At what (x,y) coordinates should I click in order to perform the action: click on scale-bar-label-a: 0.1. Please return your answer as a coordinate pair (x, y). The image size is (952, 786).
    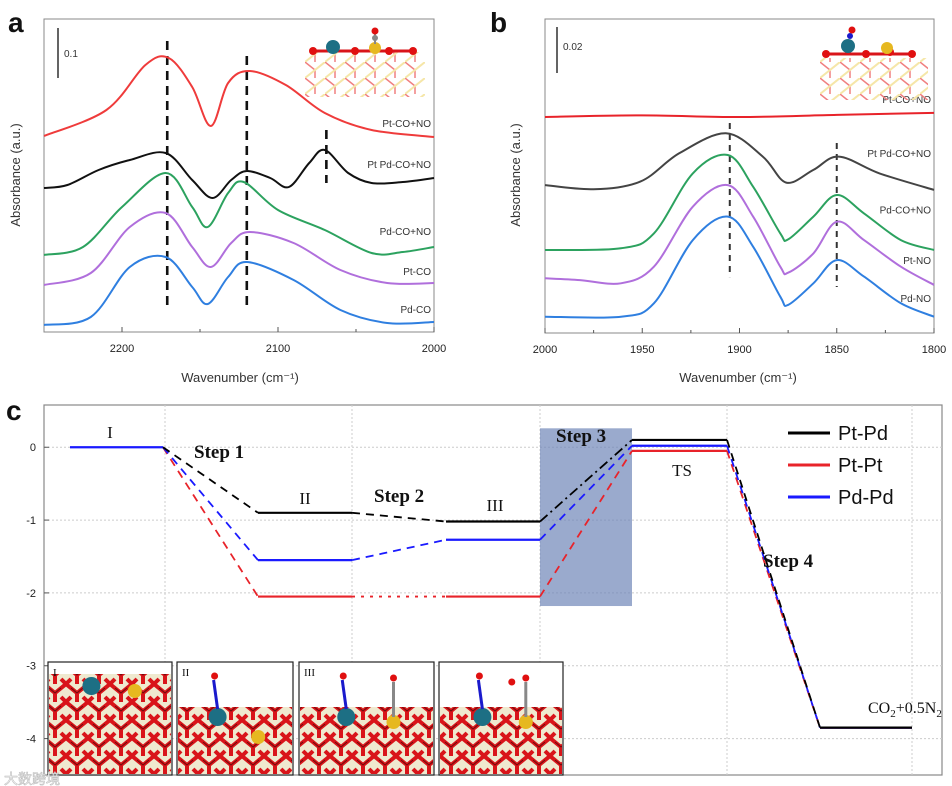
    Looking at the image, I should click on (71, 54).